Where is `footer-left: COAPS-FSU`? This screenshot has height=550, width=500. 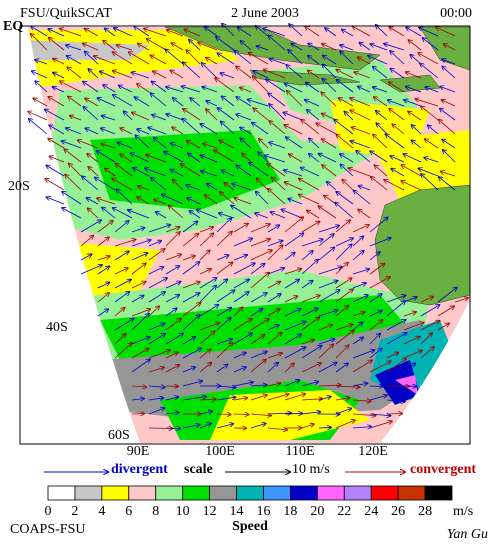
footer-left: COAPS-FSU is located at coordinates (47, 529).